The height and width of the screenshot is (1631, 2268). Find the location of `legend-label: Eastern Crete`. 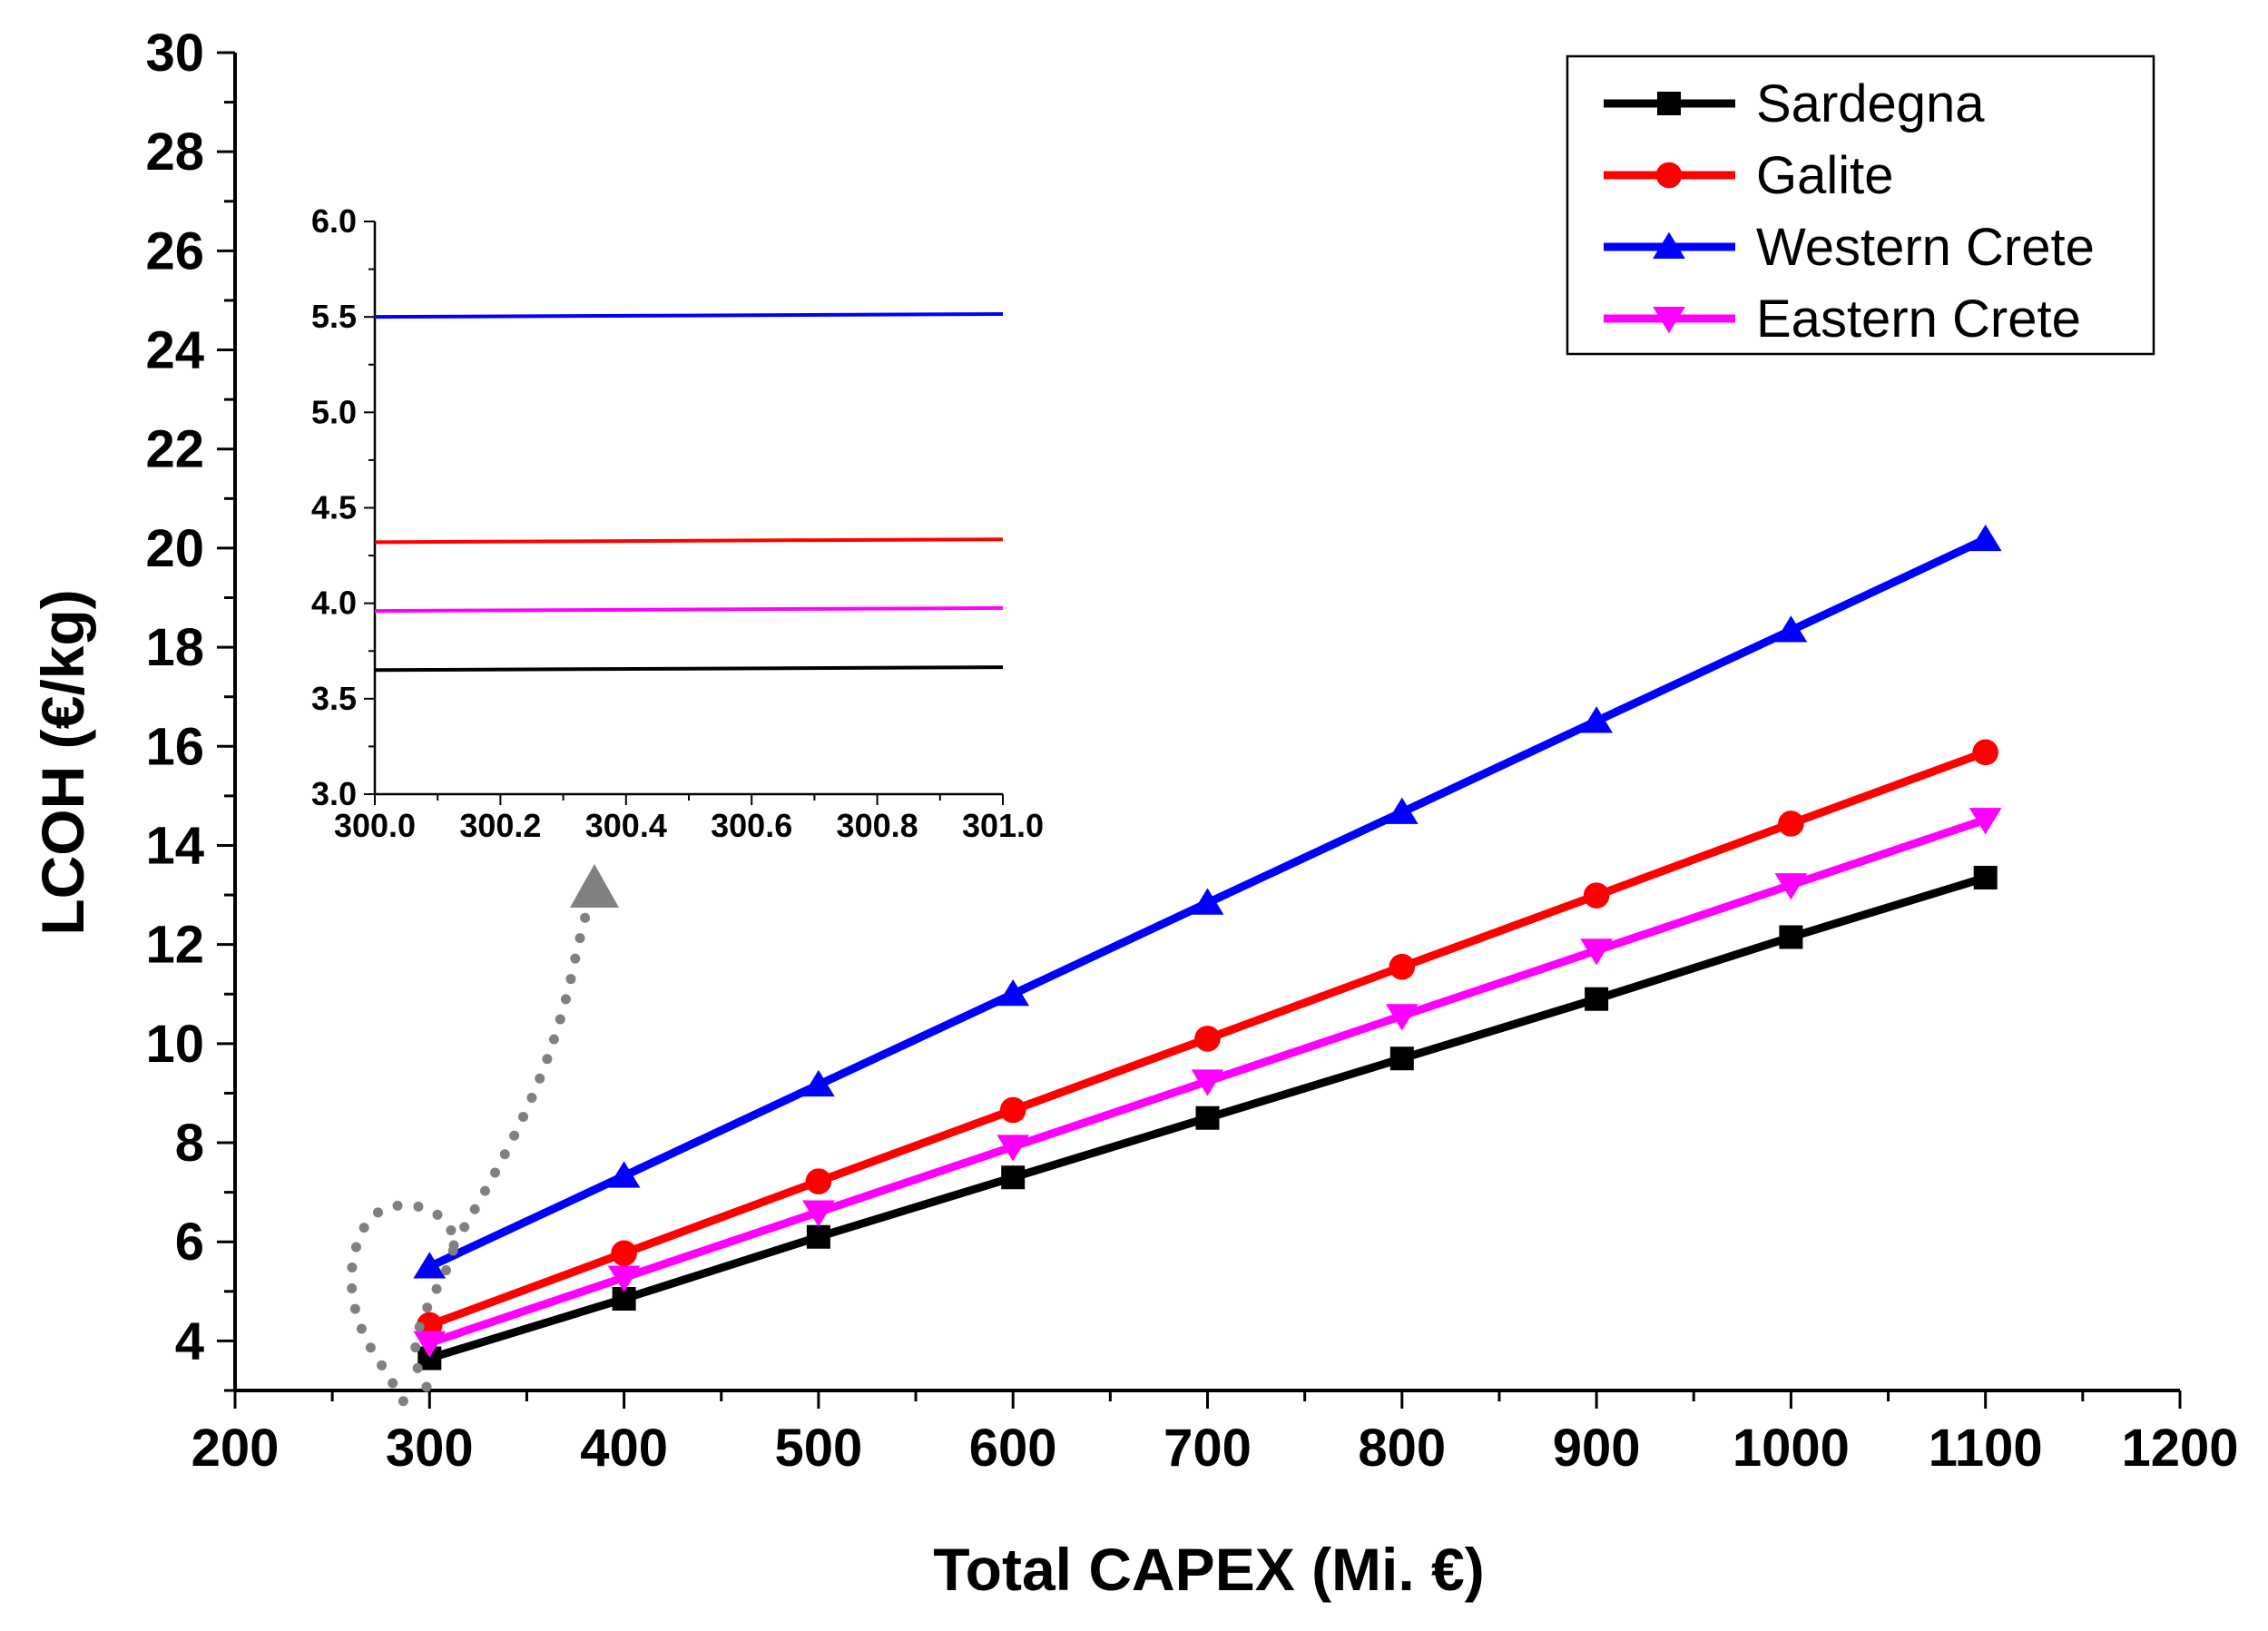

legend-label: Eastern Crete is located at coordinates (1918, 319).